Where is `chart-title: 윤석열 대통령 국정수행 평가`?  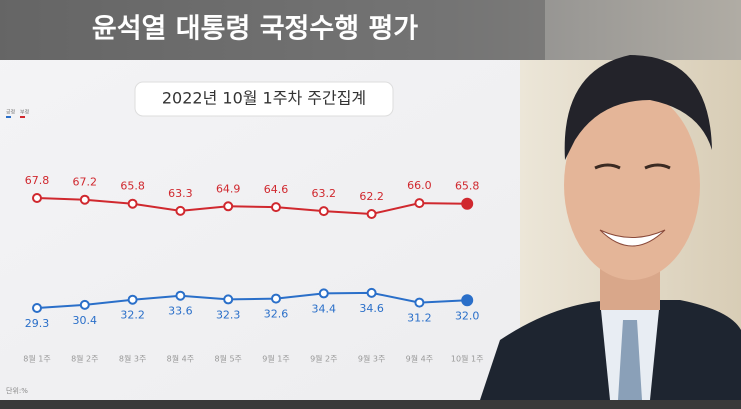
chart-title: 윤석열 대통령 국정수행 평가 is located at coordinates (255, 29).